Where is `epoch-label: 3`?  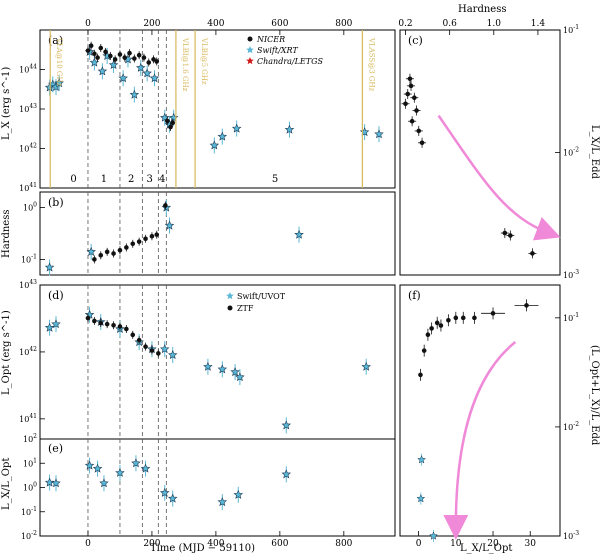
epoch-label: 3 is located at coordinates (150, 179).